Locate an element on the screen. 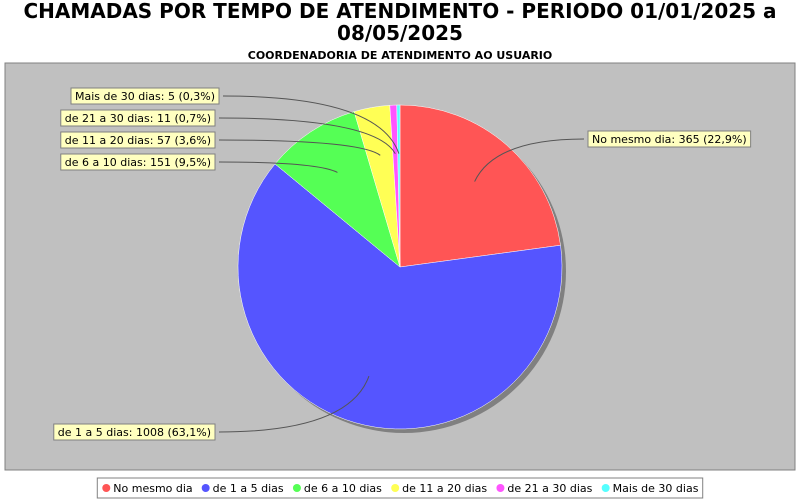 The image size is (800, 500). legend-label: No mesmo dia is located at coordinates (152, 488).